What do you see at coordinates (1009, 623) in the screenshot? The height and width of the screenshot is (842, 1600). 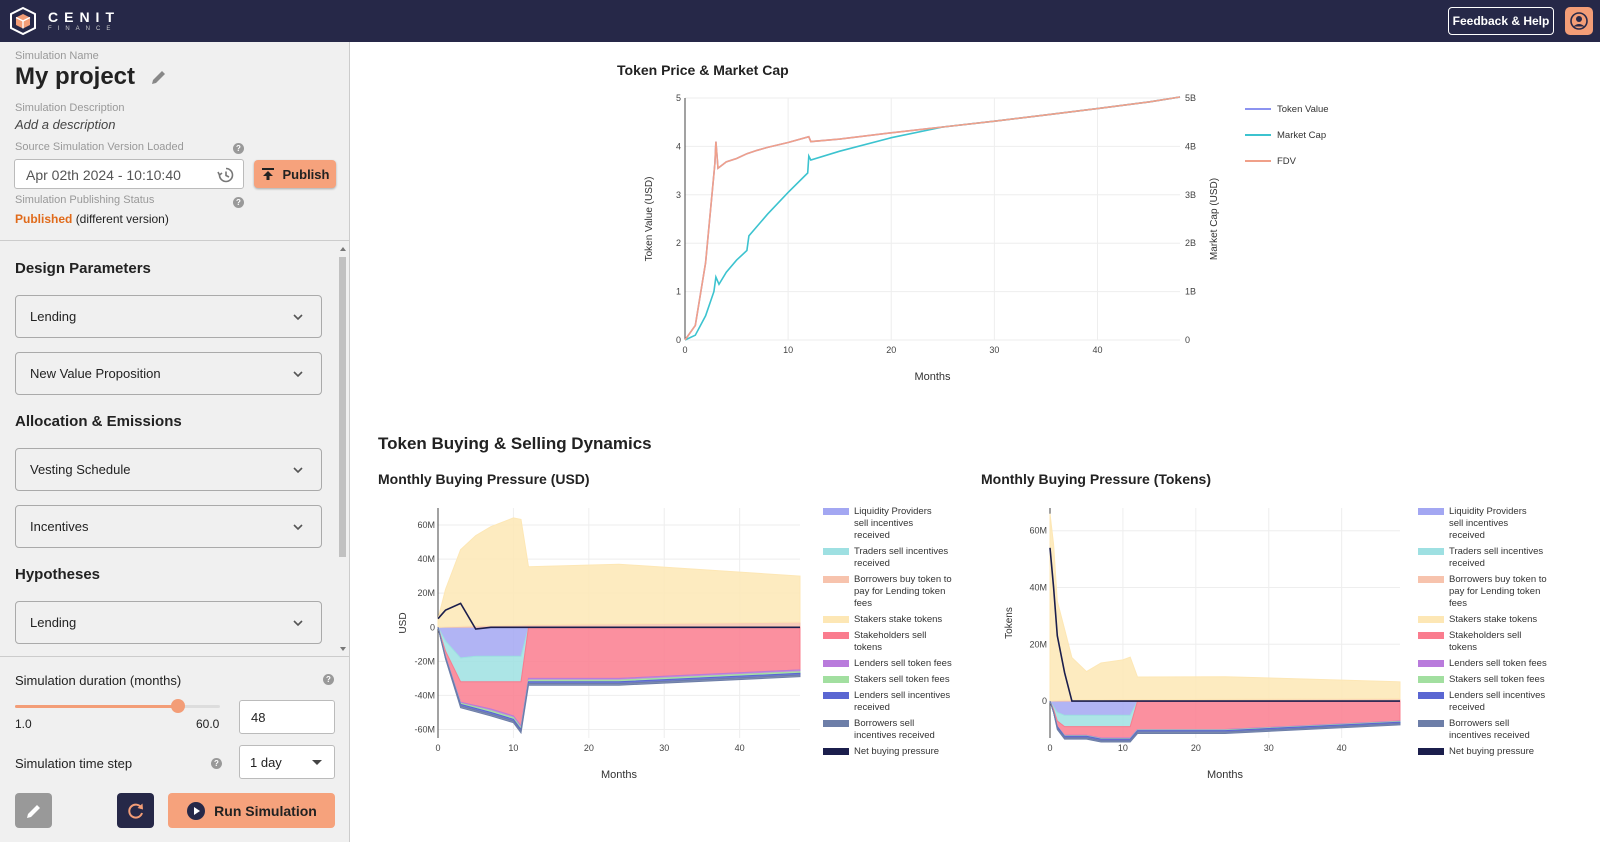 I see `y-axis-label: Tokens` at bounding box center [1009, 623].